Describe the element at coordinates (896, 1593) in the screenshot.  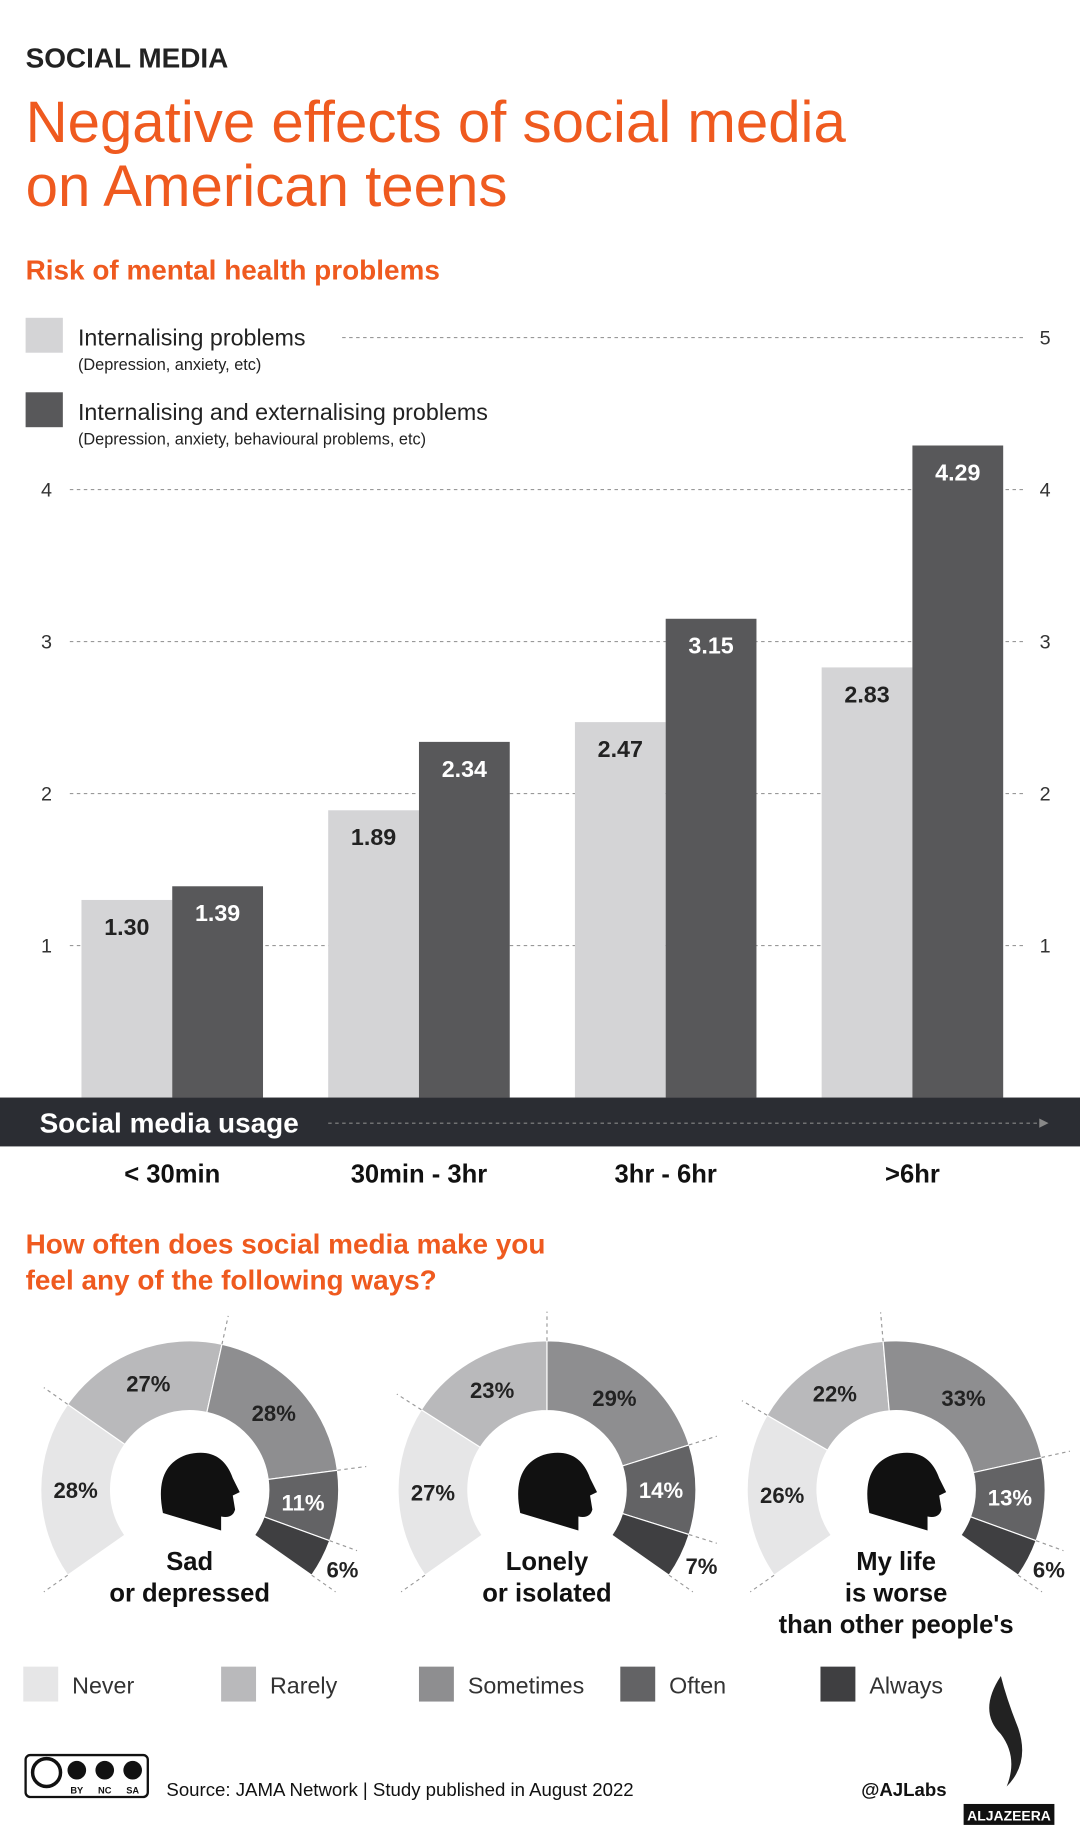
I see `donut-name: My life is worse than other people's` at that location.